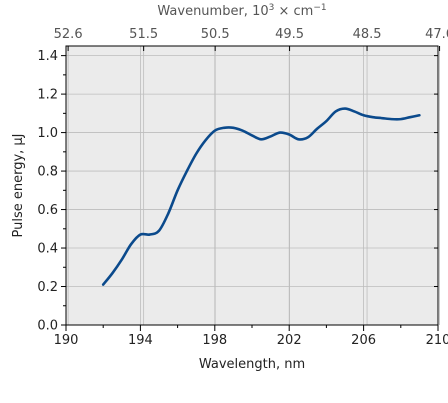  Describe the element at coordinates (289, 34) in the screenshot. I see `top-tick-label-3: 49.5` at that location.